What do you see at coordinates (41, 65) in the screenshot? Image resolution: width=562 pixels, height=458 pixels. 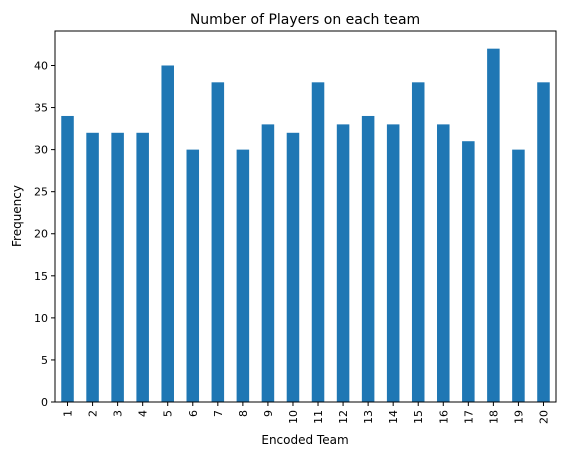 I see `y-tick-label: 40` at bounding box center [41, 65].